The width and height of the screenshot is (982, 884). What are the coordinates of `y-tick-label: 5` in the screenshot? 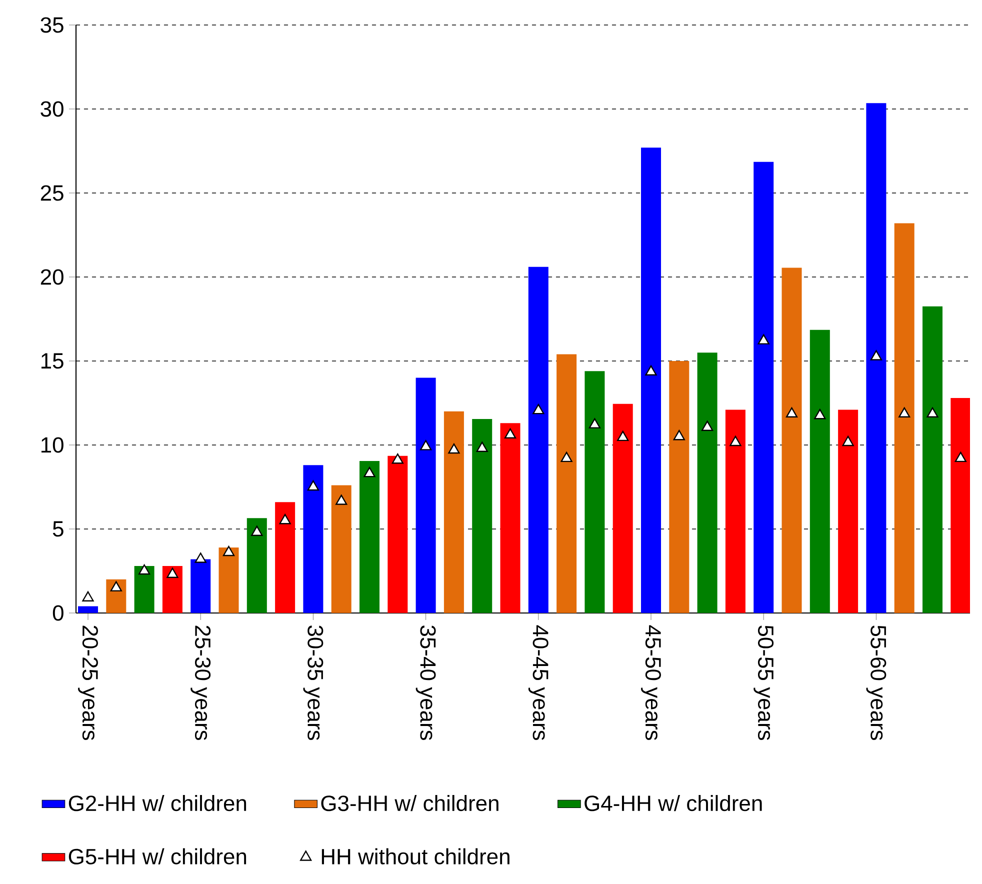 It's located at (58, 529).